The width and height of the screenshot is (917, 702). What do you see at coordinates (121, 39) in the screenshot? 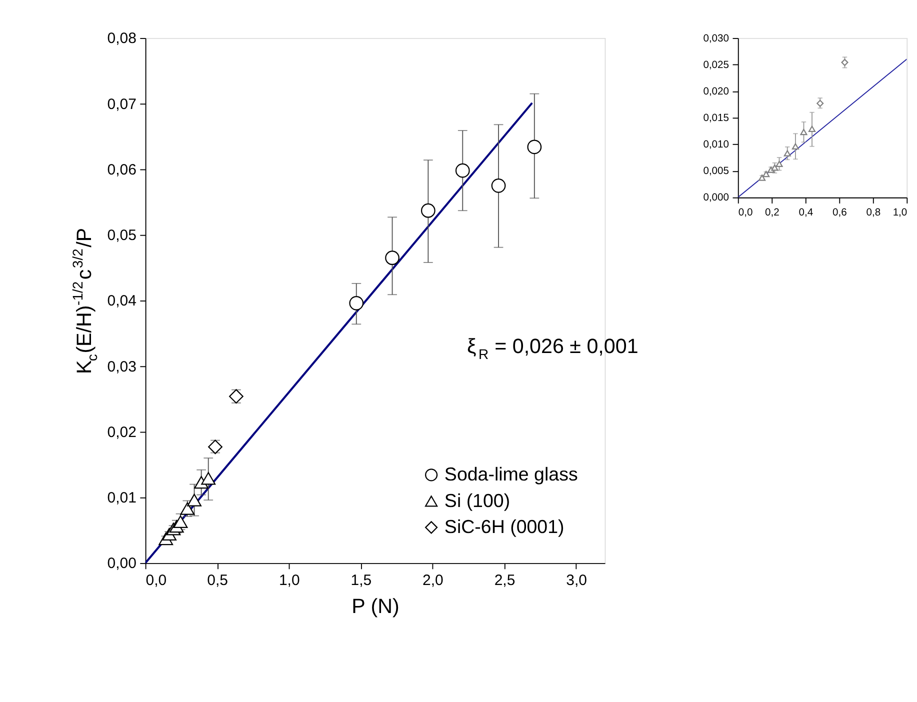
I see `y-tick-label: 0,08` at bounding box center [121, 39].